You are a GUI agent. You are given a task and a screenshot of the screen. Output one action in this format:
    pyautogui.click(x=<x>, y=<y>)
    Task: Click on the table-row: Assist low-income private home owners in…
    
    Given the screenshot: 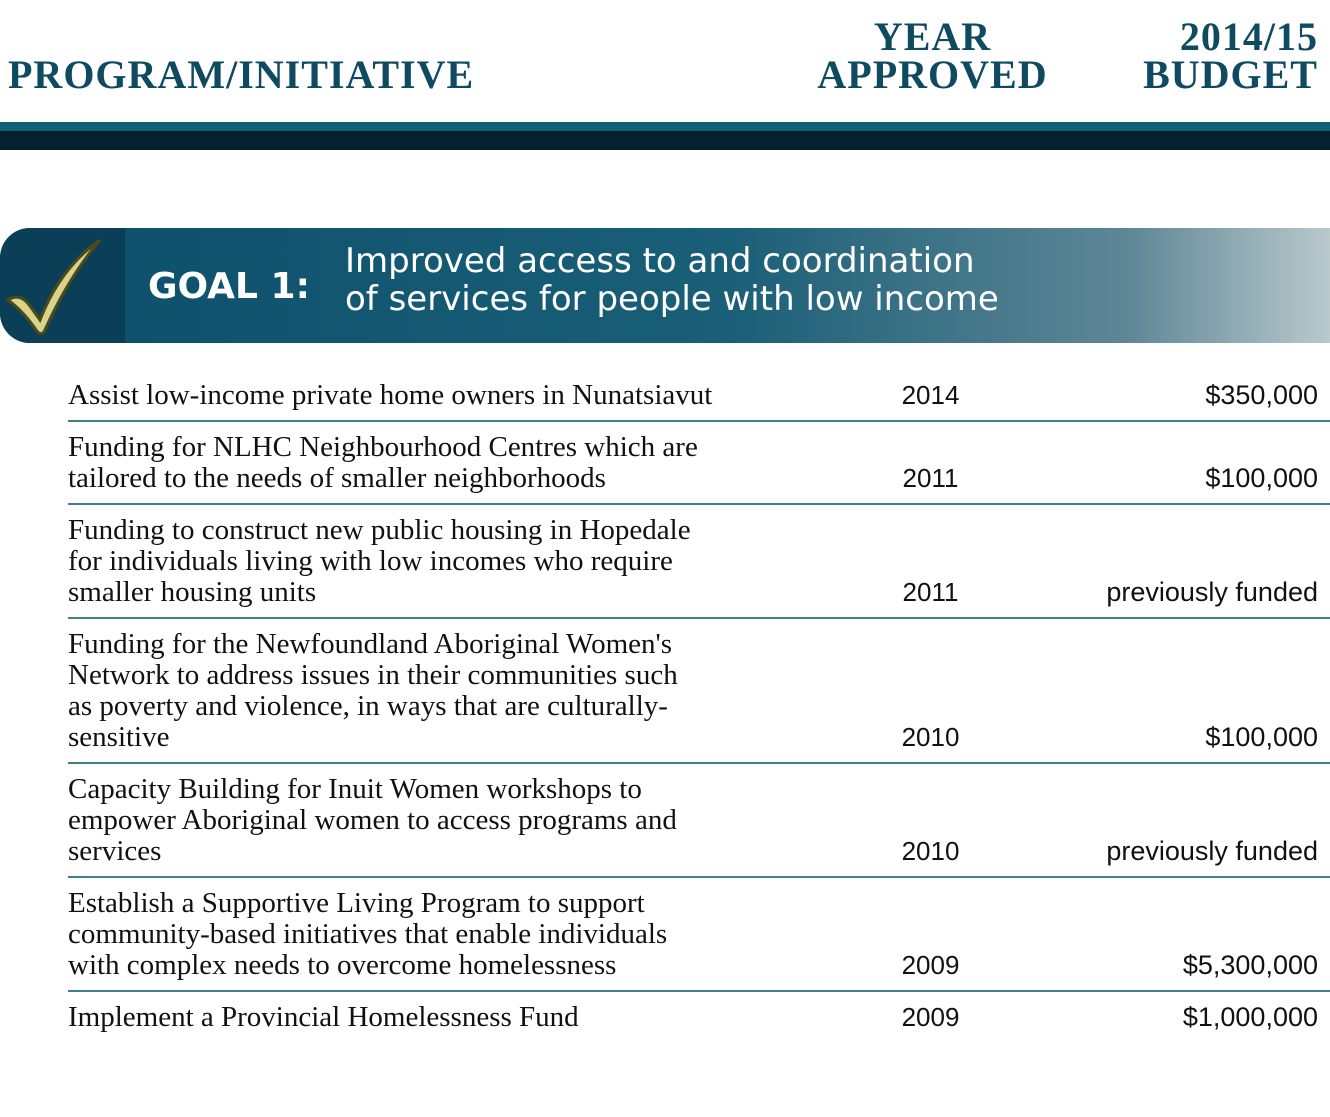 What is the action you would take?
    pyautogui.click(x=699, y=396)
    